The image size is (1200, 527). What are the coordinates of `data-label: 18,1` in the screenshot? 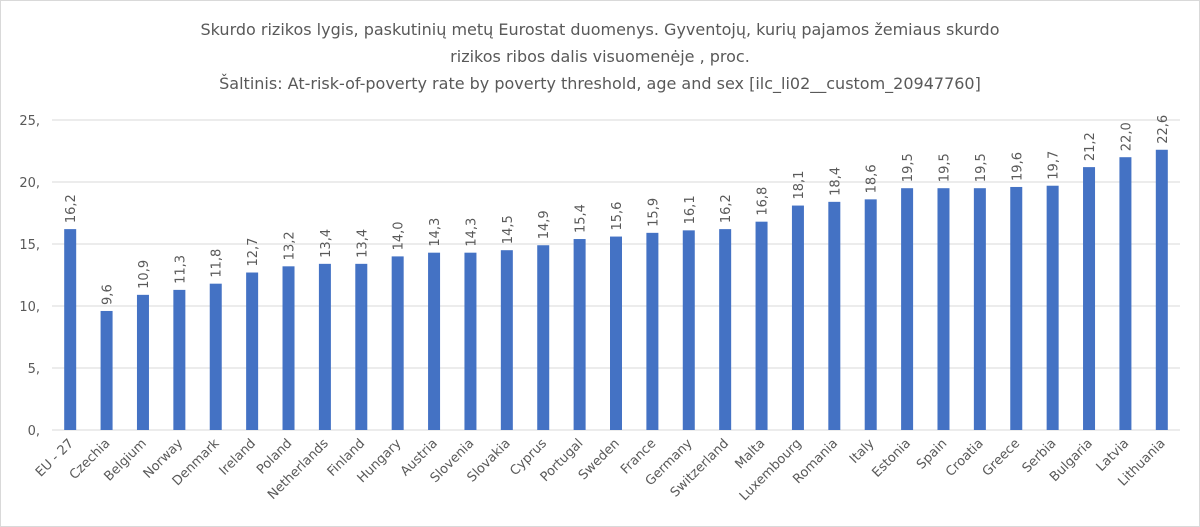 It's located at (799, 185).